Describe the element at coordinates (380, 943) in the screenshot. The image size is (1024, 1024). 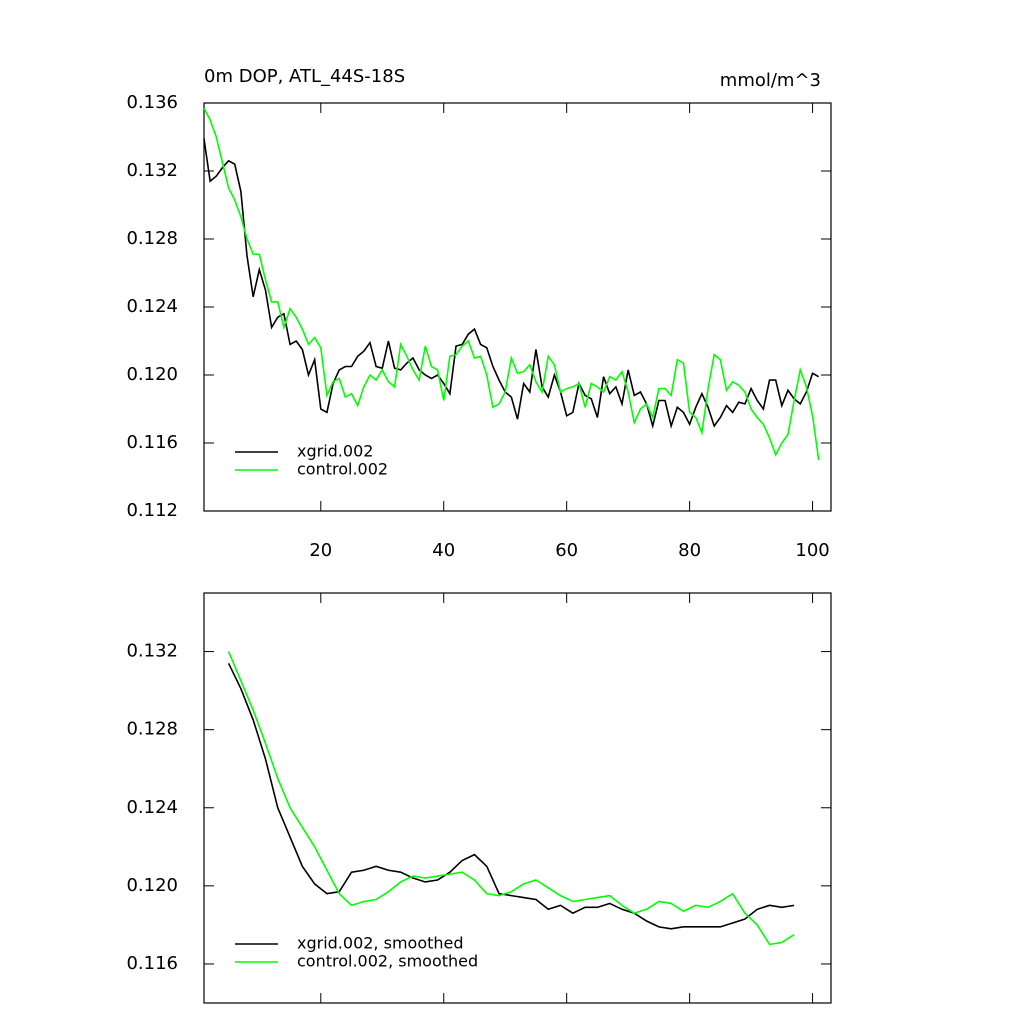
I see `legend-label: xgrid.002, smoothed` at that location.